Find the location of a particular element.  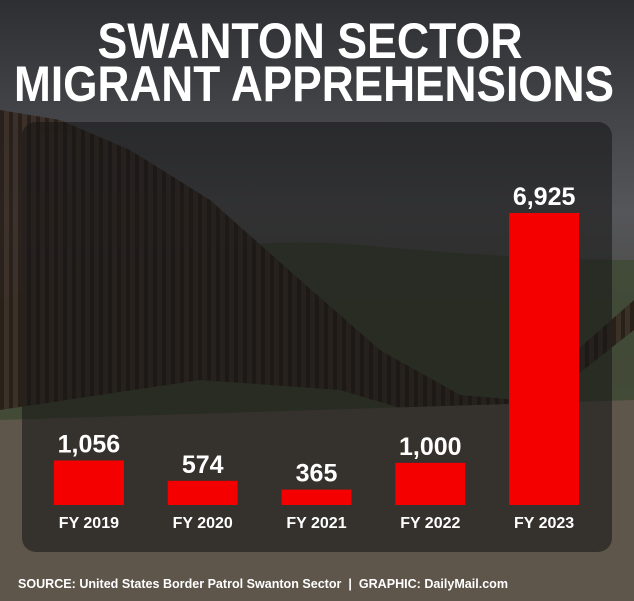

chart-title: SWANTON SECTOR is located at coordinates (310, 41).